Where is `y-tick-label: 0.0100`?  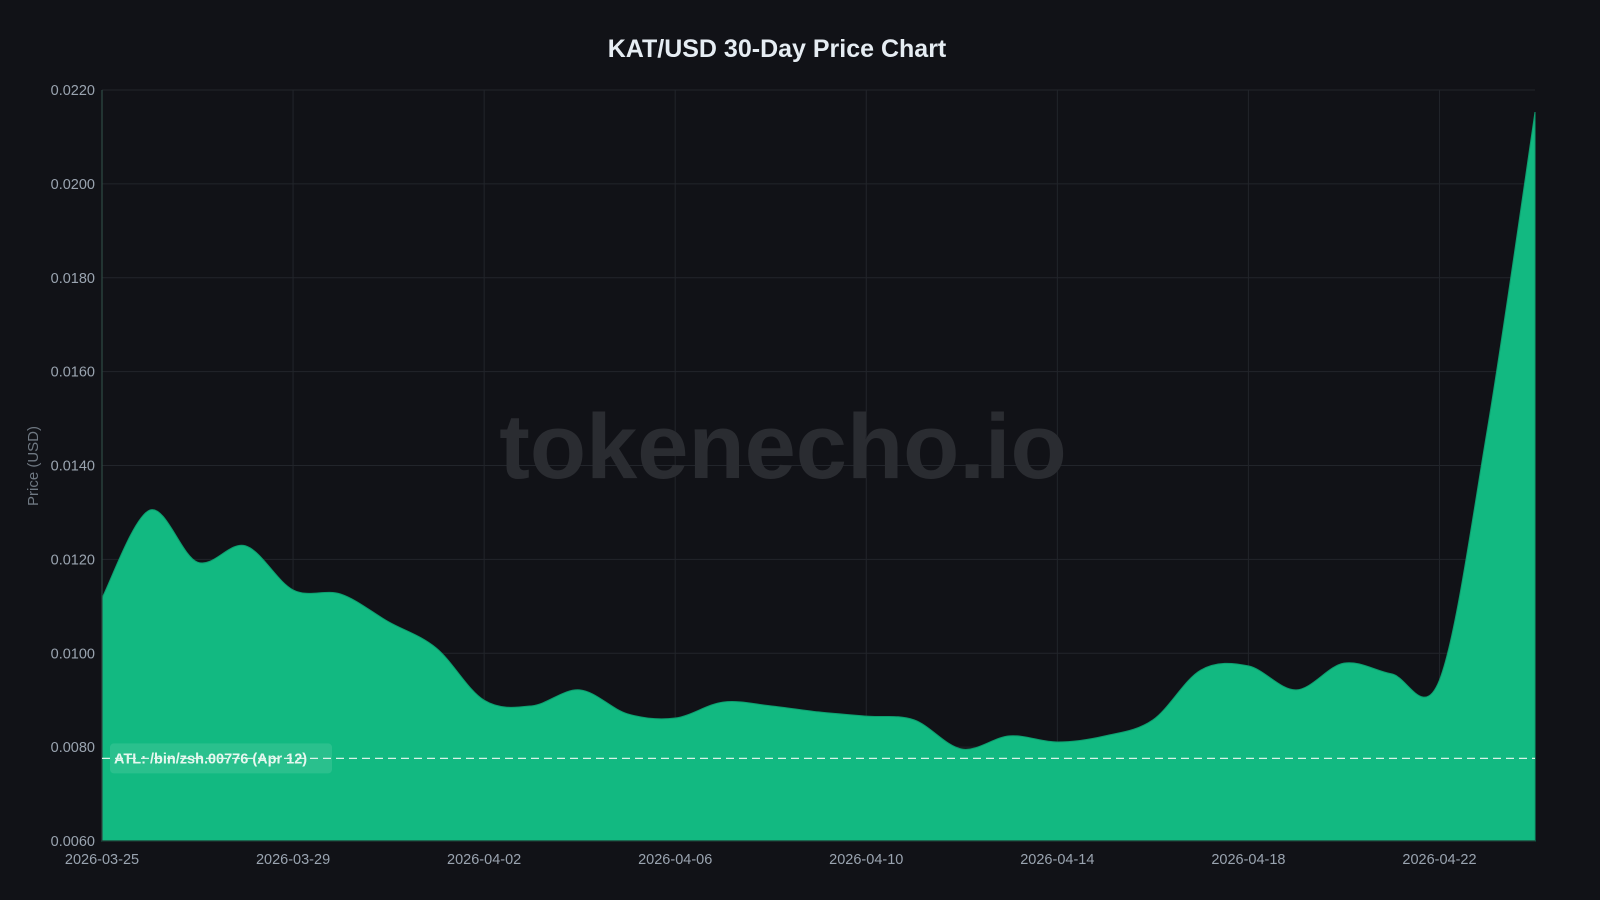
y-tick-label: 0.0100 is located at coordinates (73, 654).